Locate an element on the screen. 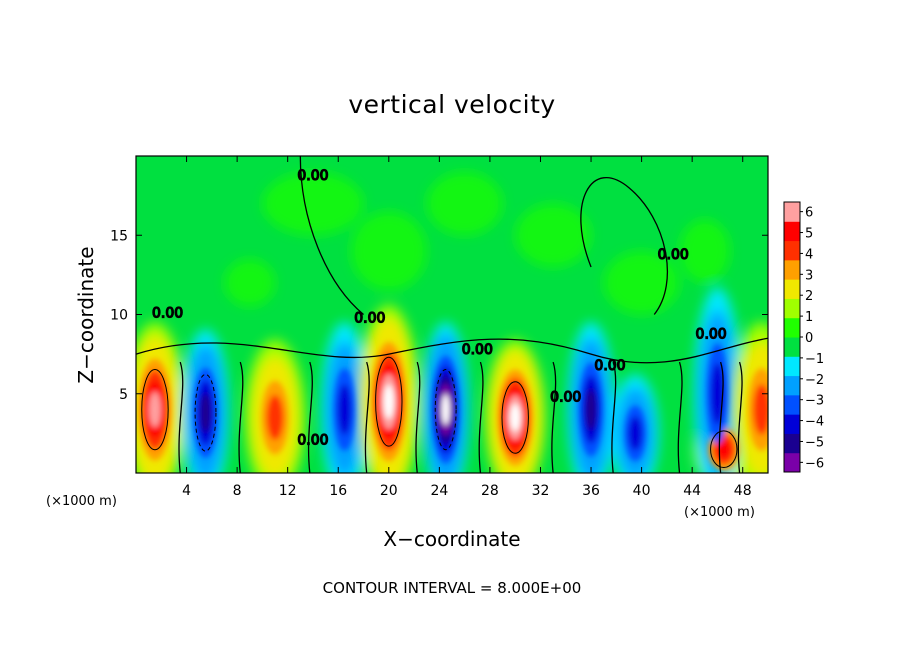 The image size is (904, 654). colorbar-label: 4 is located at coordinates (809, 254).